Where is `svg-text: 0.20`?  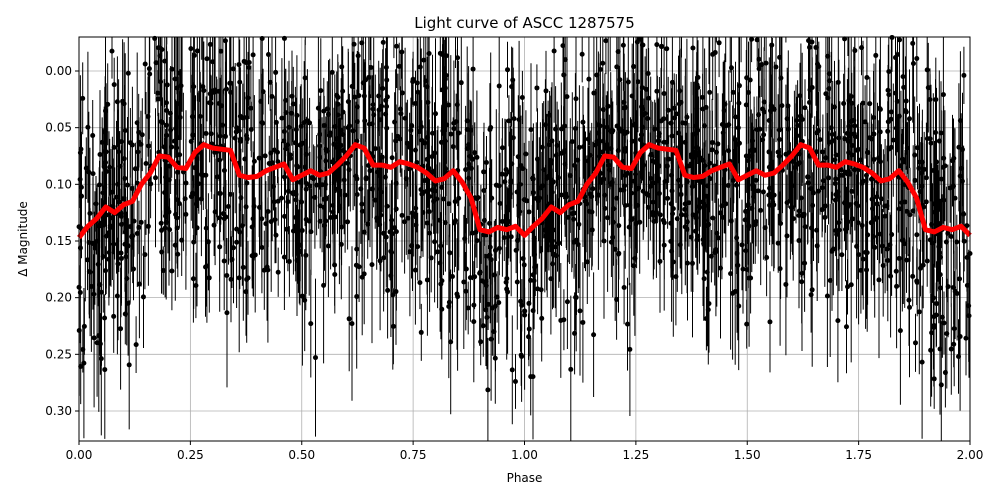 svg-text: 0.20 is located at coordinates (58, 298).